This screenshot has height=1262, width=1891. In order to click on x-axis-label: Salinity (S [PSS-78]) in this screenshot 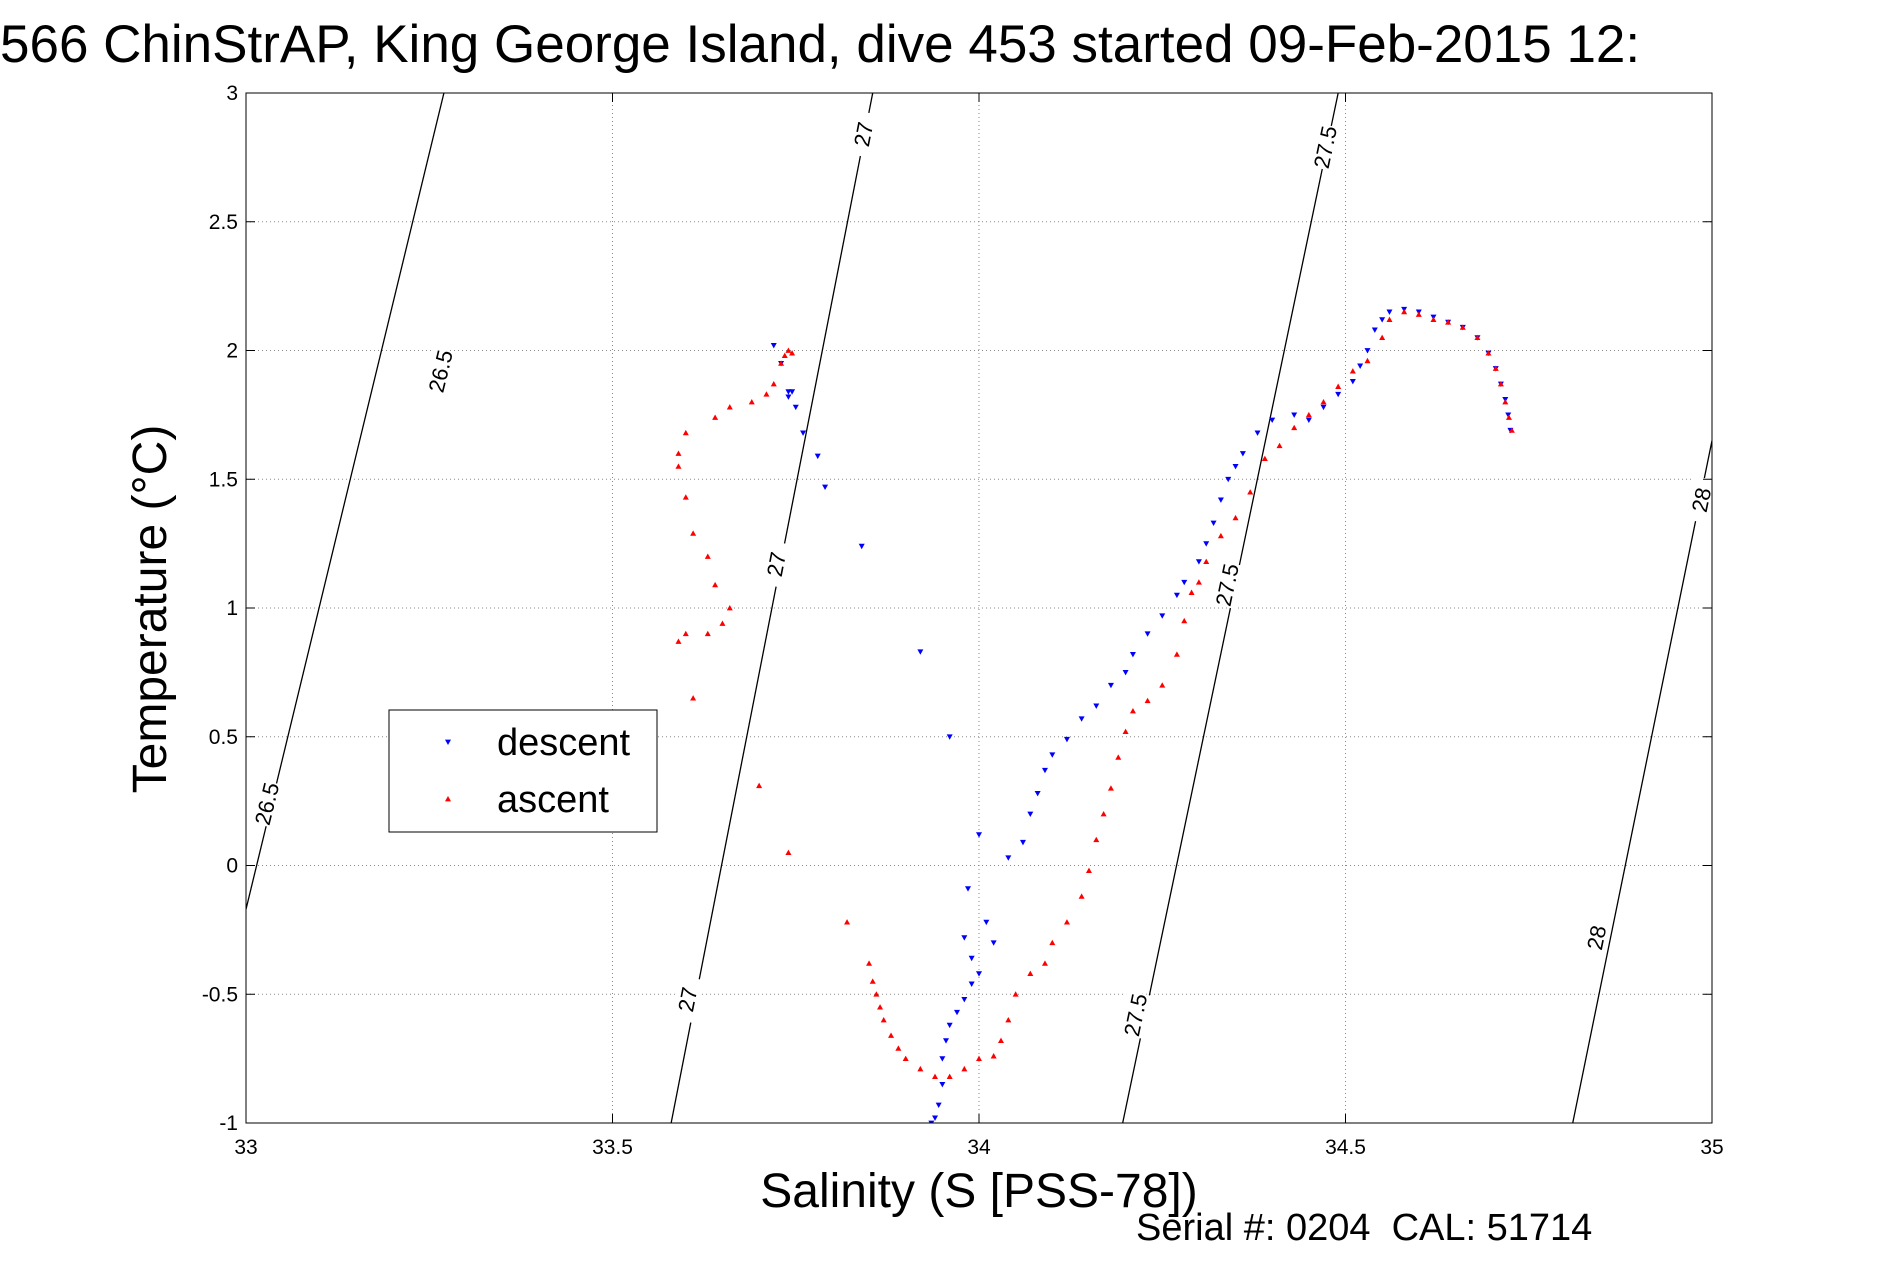, I will do `click(978, 1191)`.